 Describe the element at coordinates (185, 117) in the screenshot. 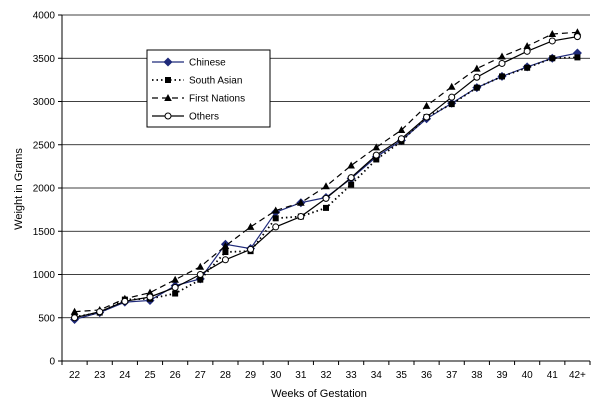

I see `legend-item: Others` at that location.